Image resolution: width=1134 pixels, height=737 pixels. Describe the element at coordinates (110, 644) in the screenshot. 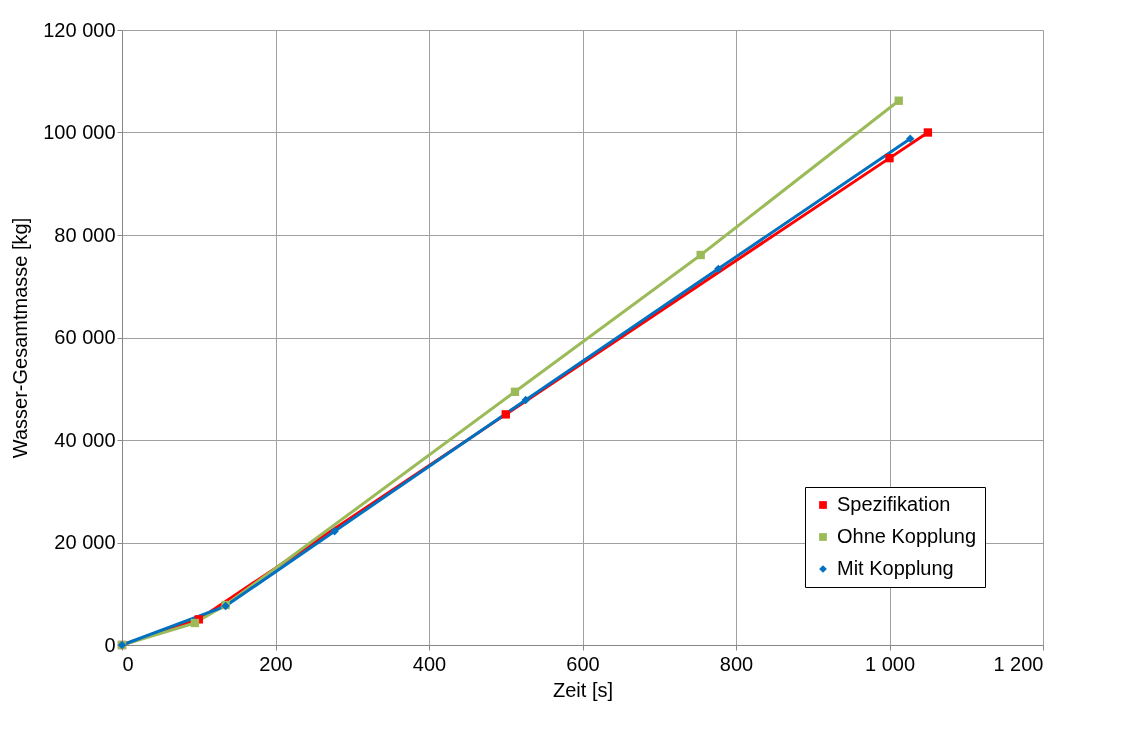

I see `y-tick-label: 0` at that location.